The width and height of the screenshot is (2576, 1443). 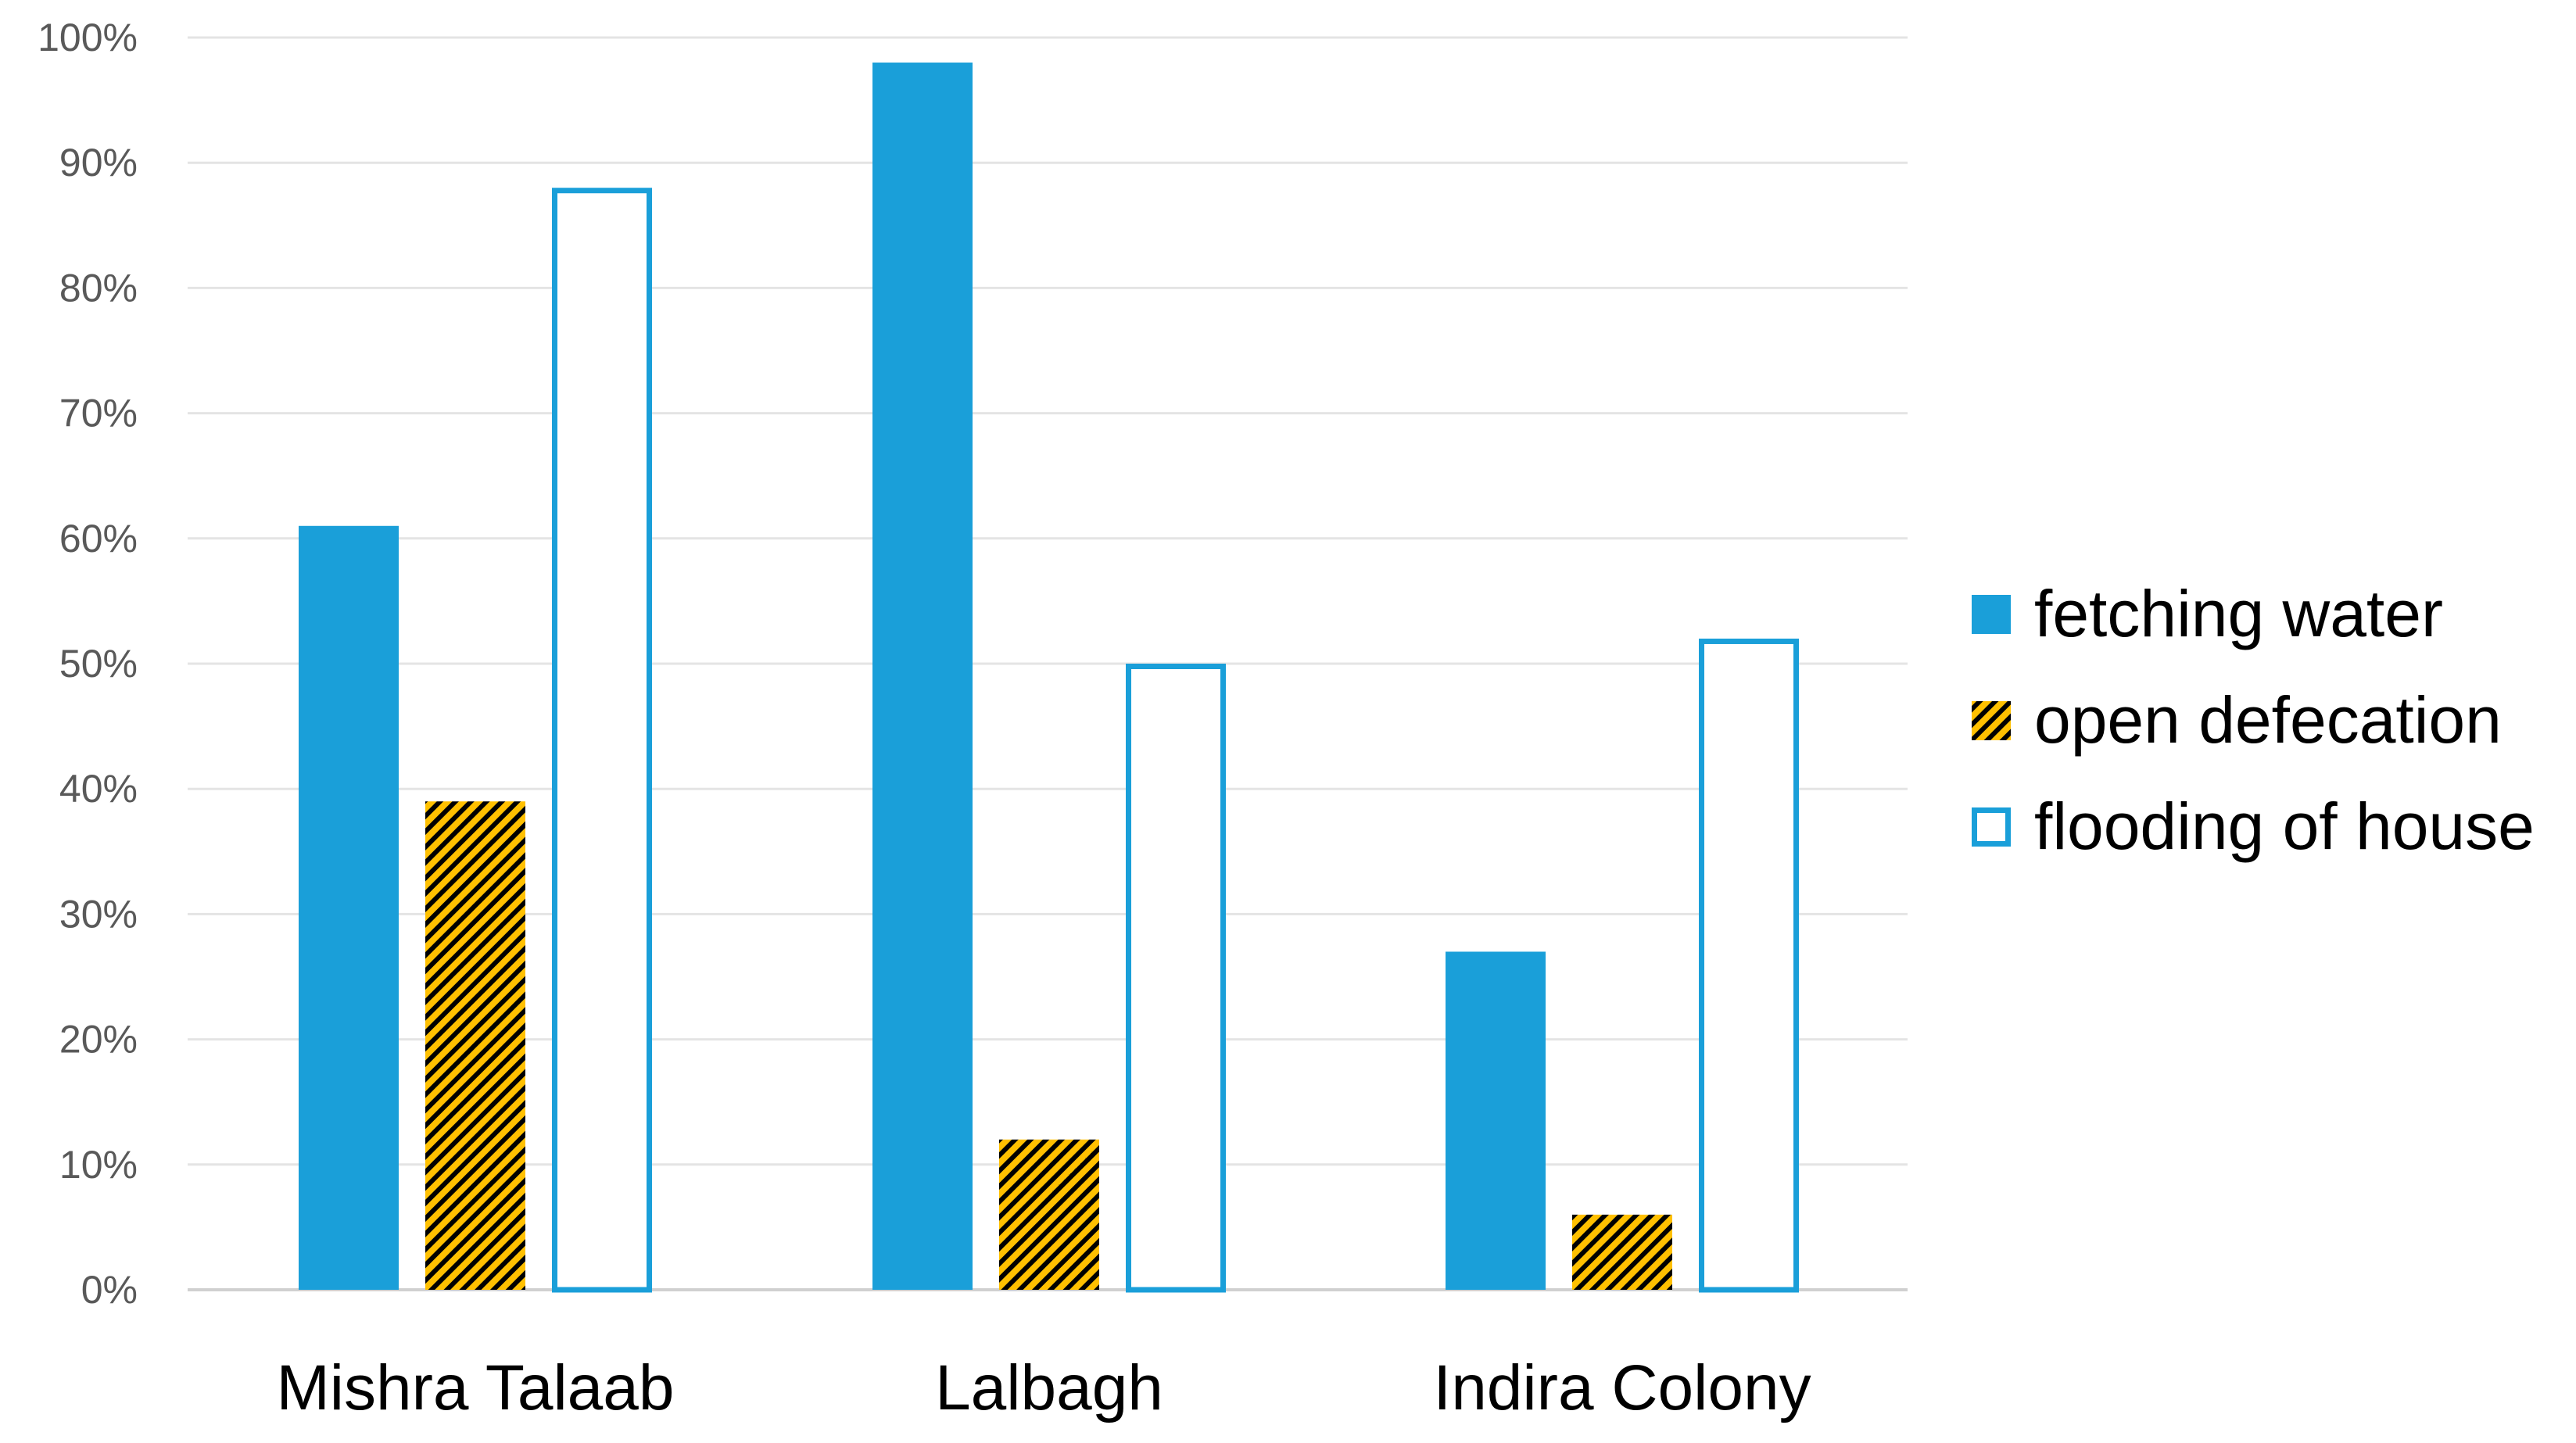 I want to click on y-tick-label: 0%, so click(x=110, y=1290).